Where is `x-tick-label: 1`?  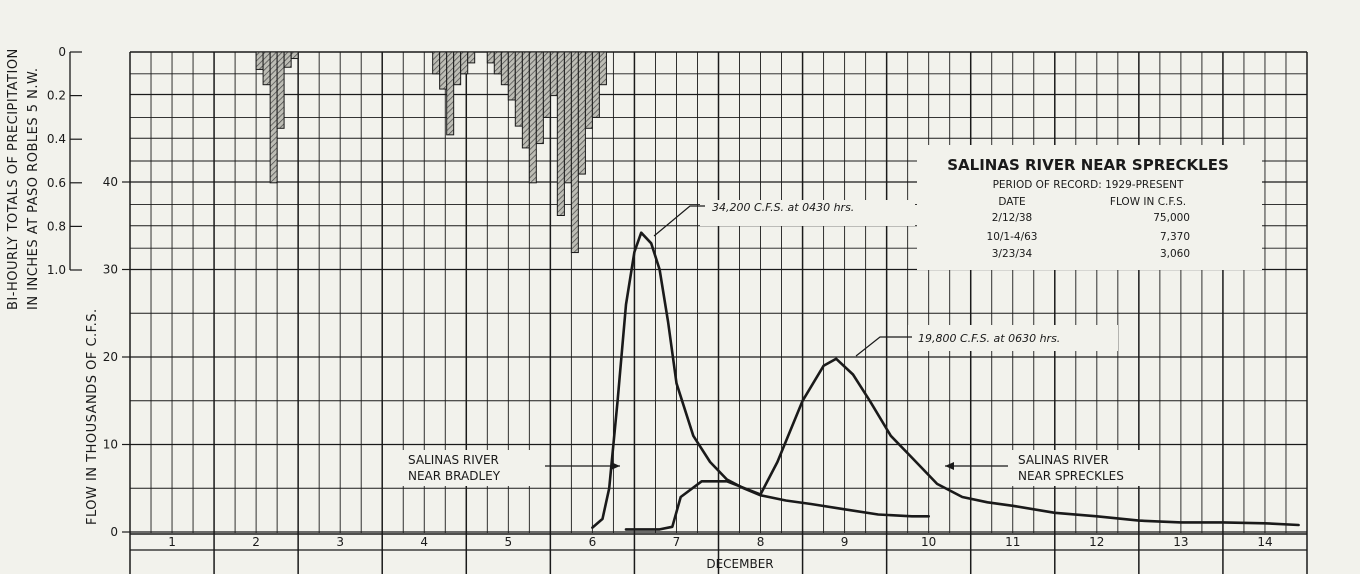
x-tick-label: 1 is located at coordinates (172, 542).